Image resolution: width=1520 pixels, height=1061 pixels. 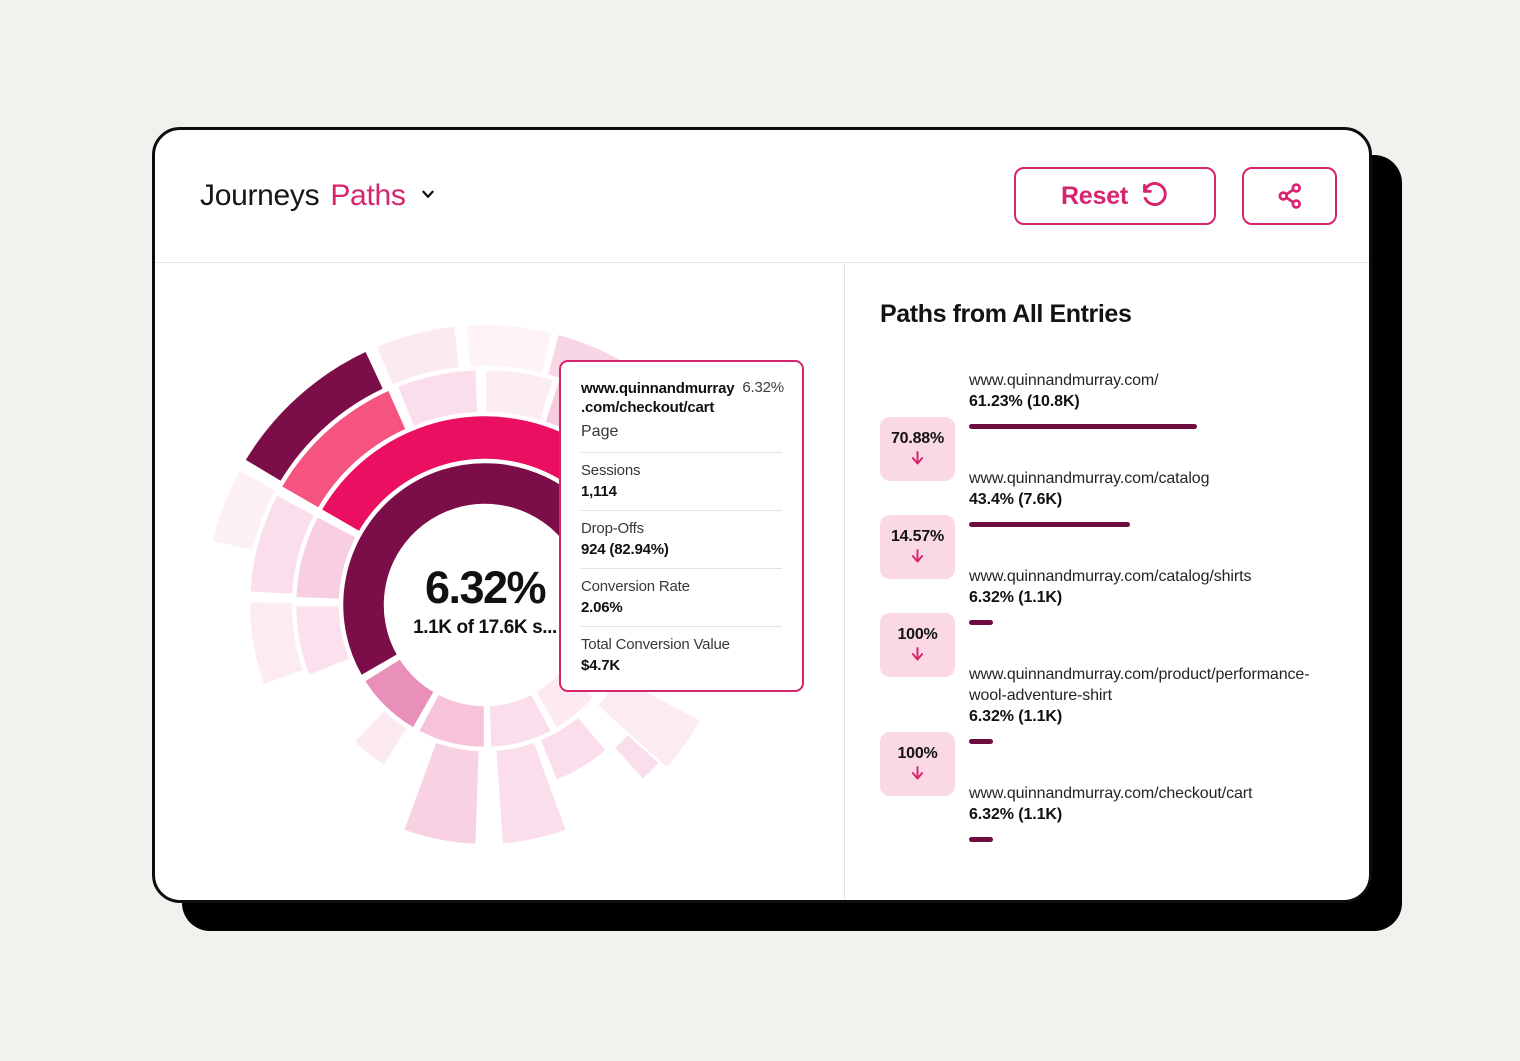 I want to click on tooltip-section-dropoffs: Drop-Offs 924 (82.94%), so click(x=681, y=539).